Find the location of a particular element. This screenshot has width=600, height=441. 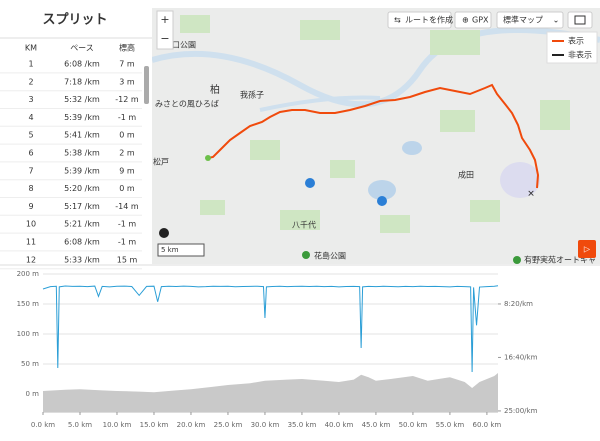

split-cell: 6 is located at coordinates (30, 153).